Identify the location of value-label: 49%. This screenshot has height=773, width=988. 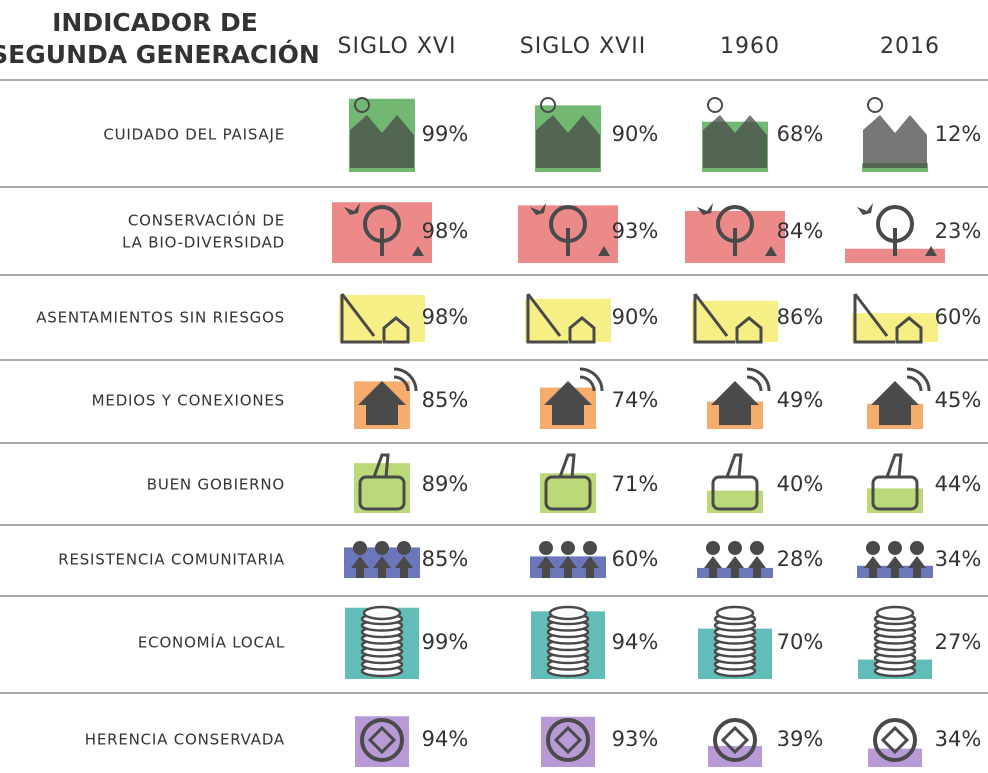
(800, 400).